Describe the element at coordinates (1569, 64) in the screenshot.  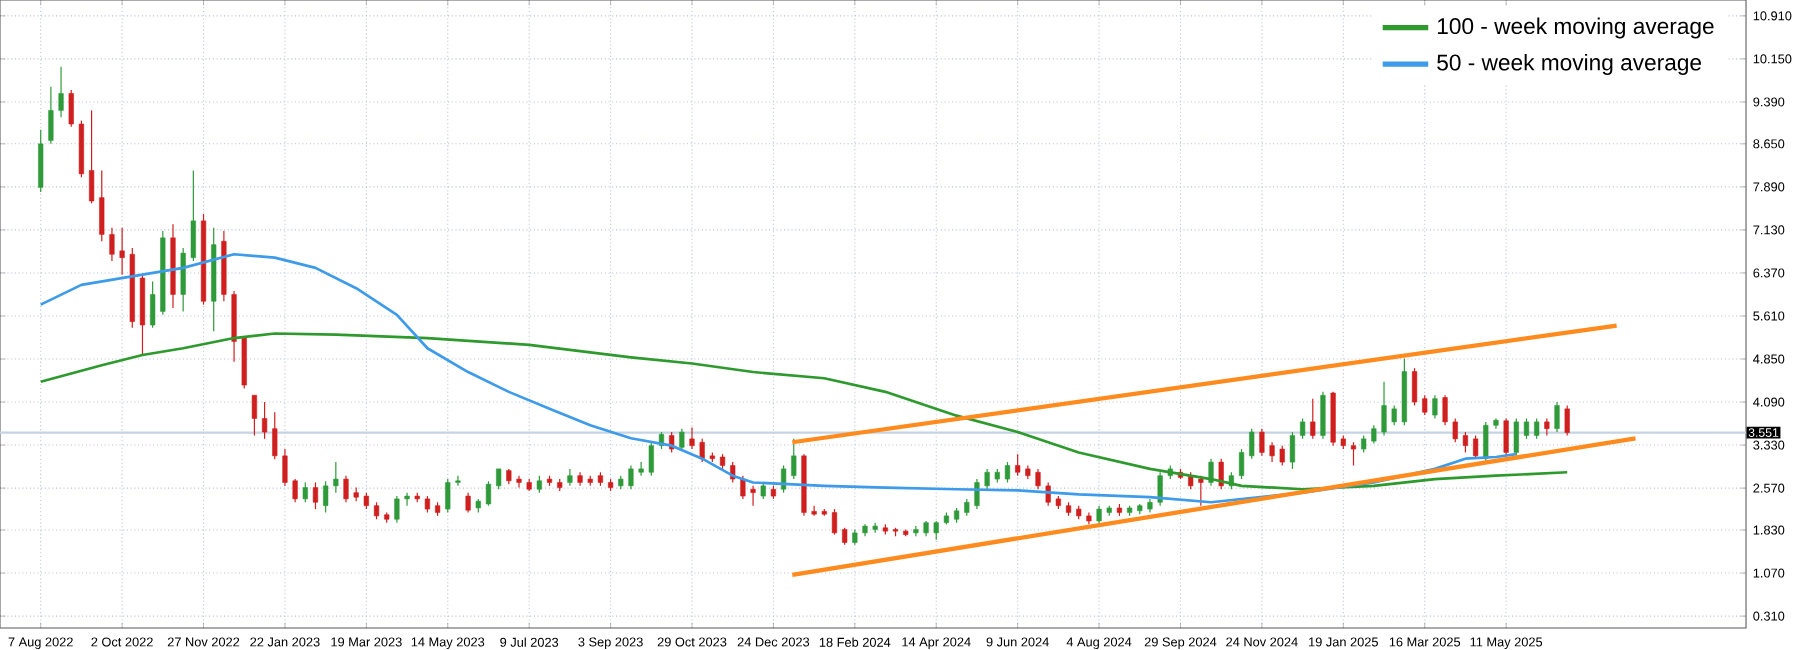
I see `legend-label: 50 - week moving average` at that location.